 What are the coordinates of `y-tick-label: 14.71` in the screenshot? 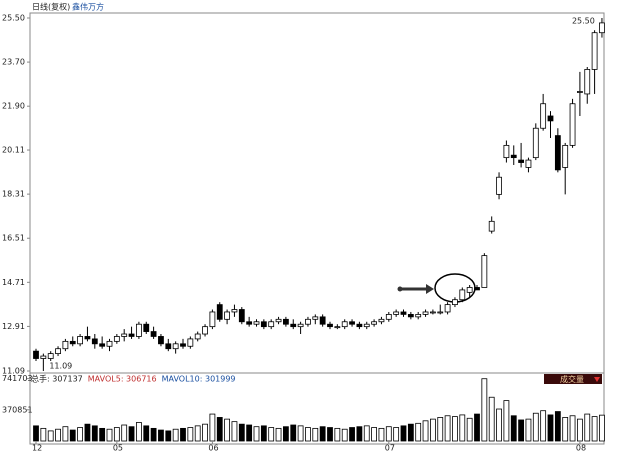 It's located at (13, 282).